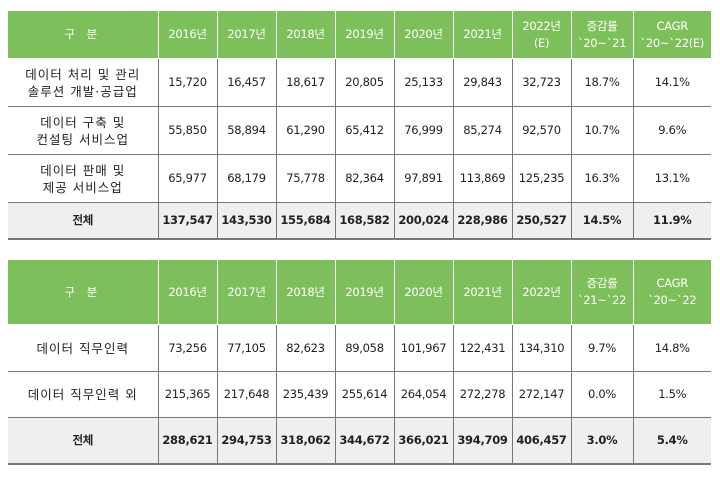 Image resolution: width=720 pixels, height=481 pixels. What do you see at coordinates (305, 394) in the screenshot?
I see `cell: 235,439` at bounding box center [305, 394].